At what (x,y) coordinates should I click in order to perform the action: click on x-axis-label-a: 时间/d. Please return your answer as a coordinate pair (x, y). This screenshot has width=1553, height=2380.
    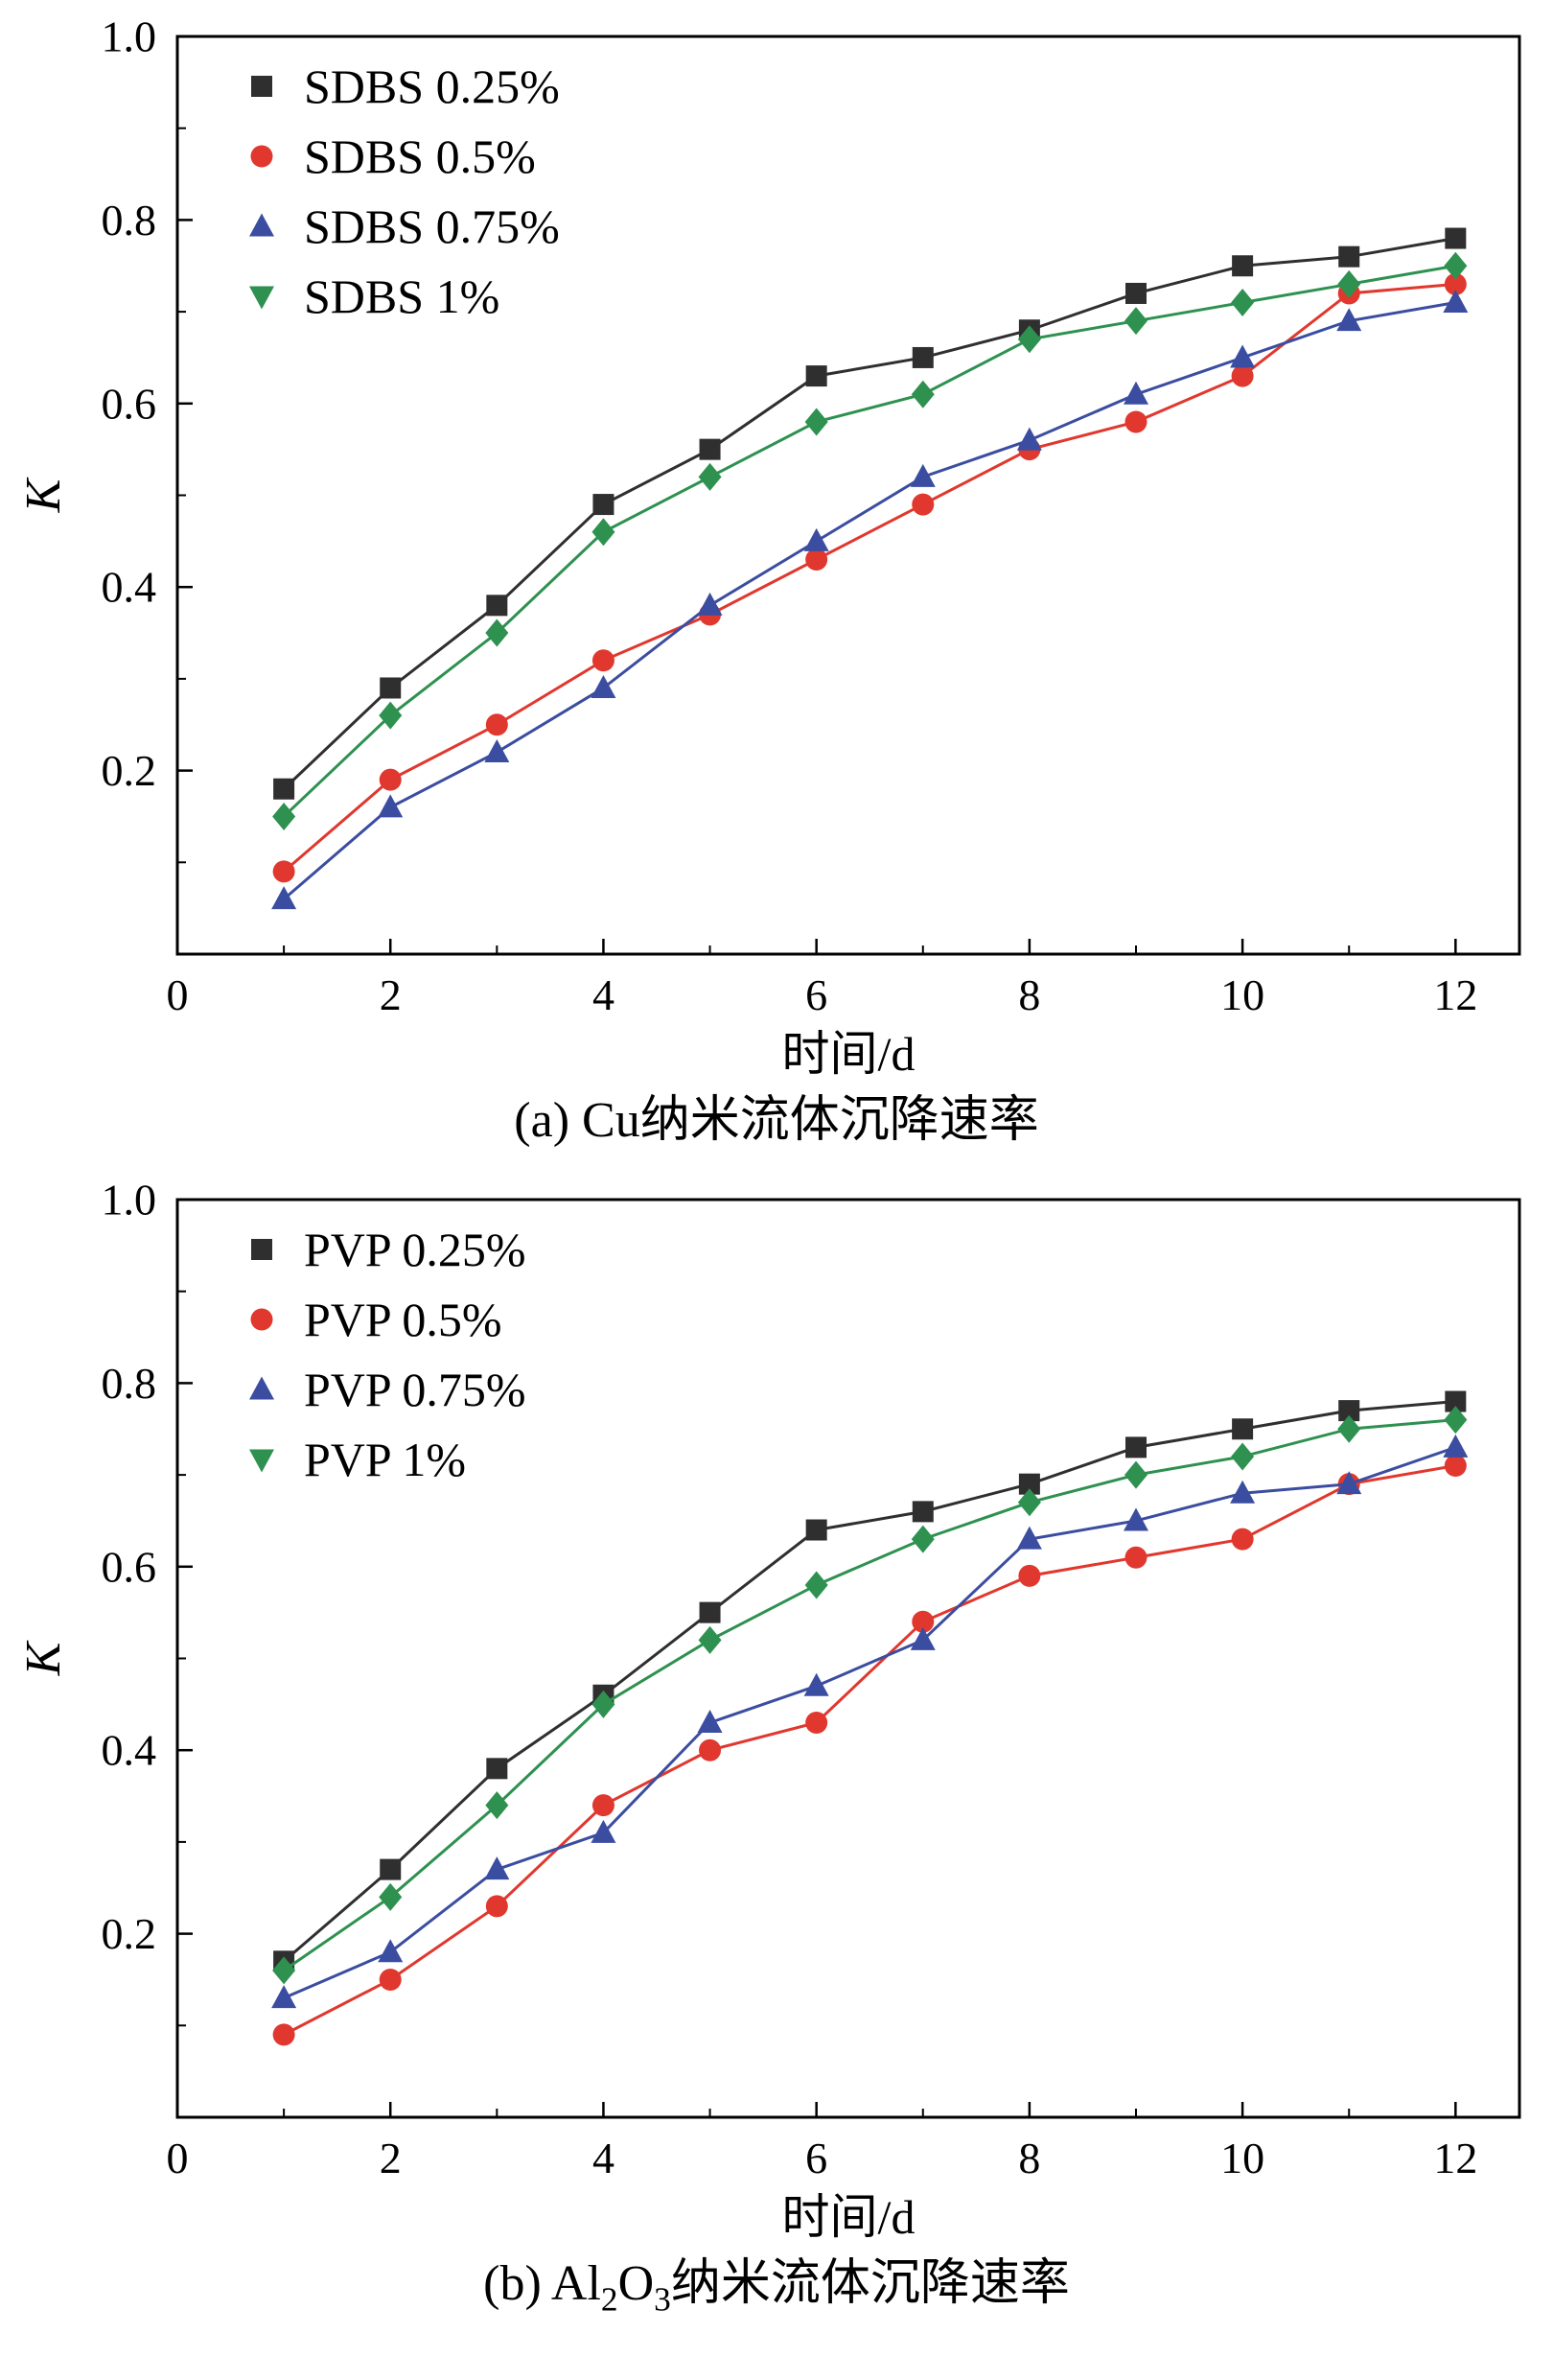
    Looking at the image, I should click on (849, 1054).